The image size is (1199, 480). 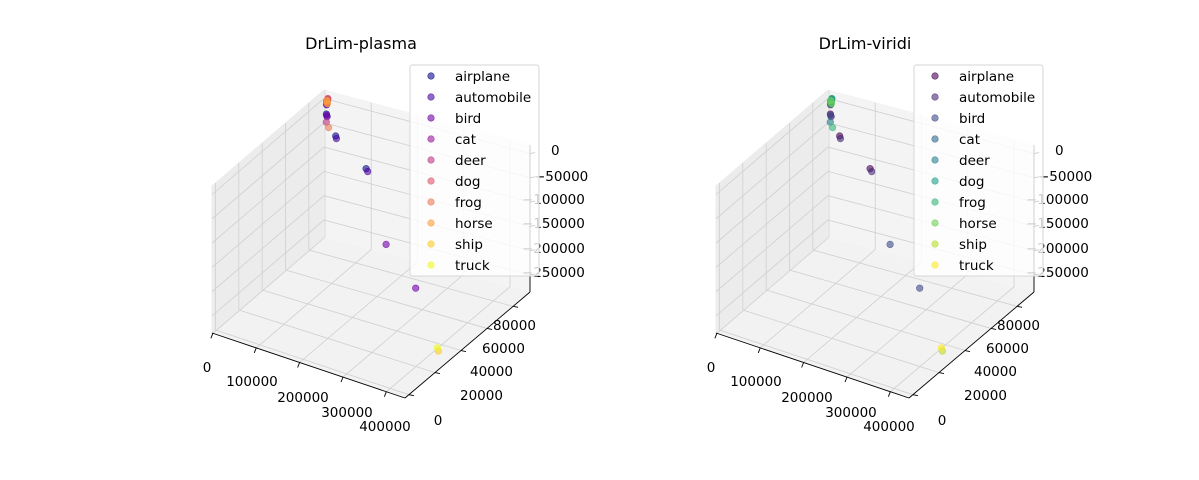 What do you see at coordinates (973, 245) in the screenshot?
I see `legend-label: ship` at bounding box center [973, 245].